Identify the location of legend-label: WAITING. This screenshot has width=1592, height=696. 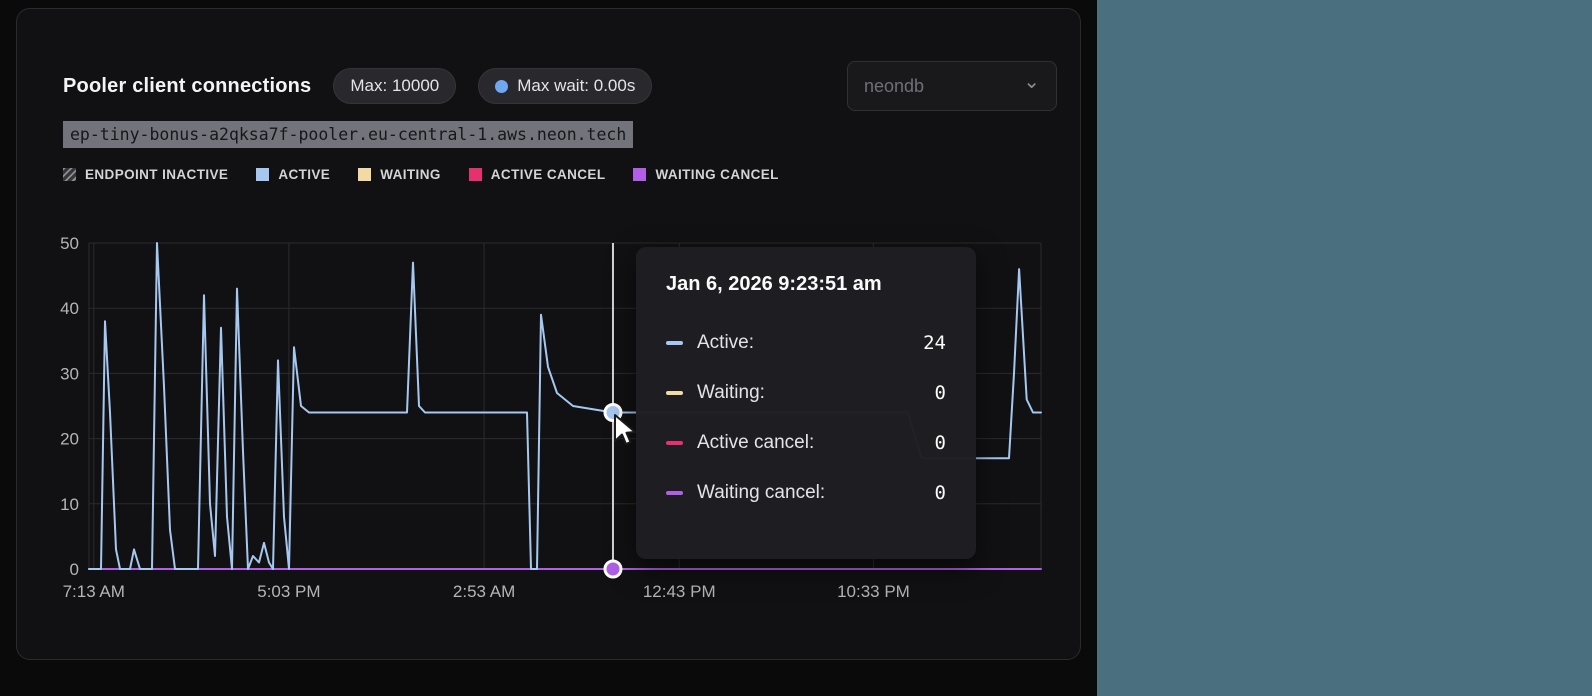
(410, 174).